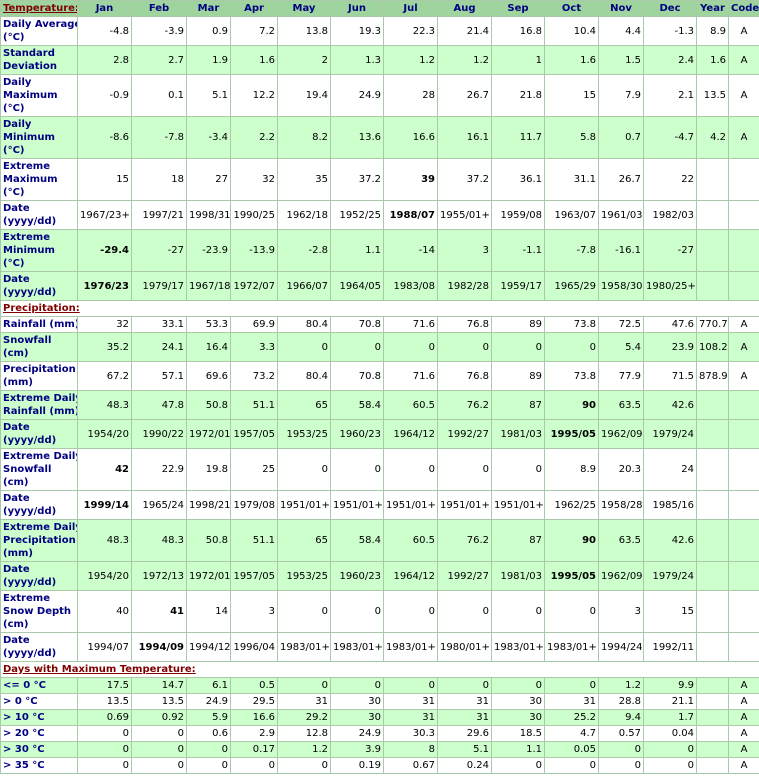 This screenshot has height=778, width=759. Describe the element at coordinates (14, 37) in the screenshot. I see `row-label-line: (°C)` at that location.